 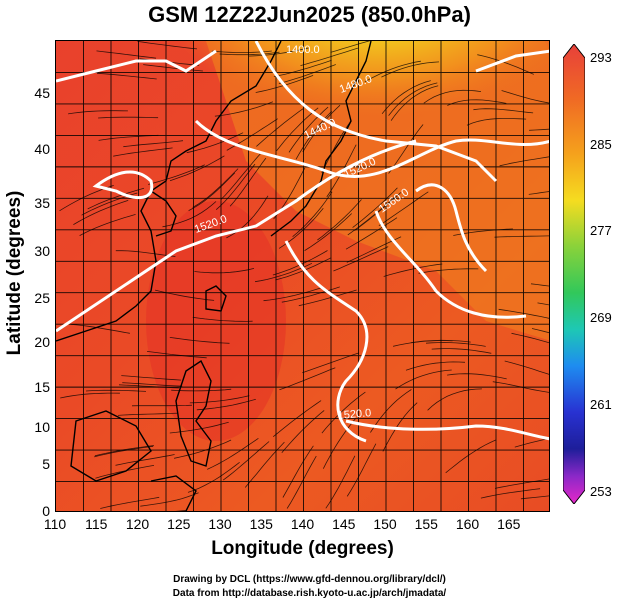 What do you see at coordinates (344, 524) in the screenshot?
I see `x-tick-label: 145` at bounding box center [344, 524].